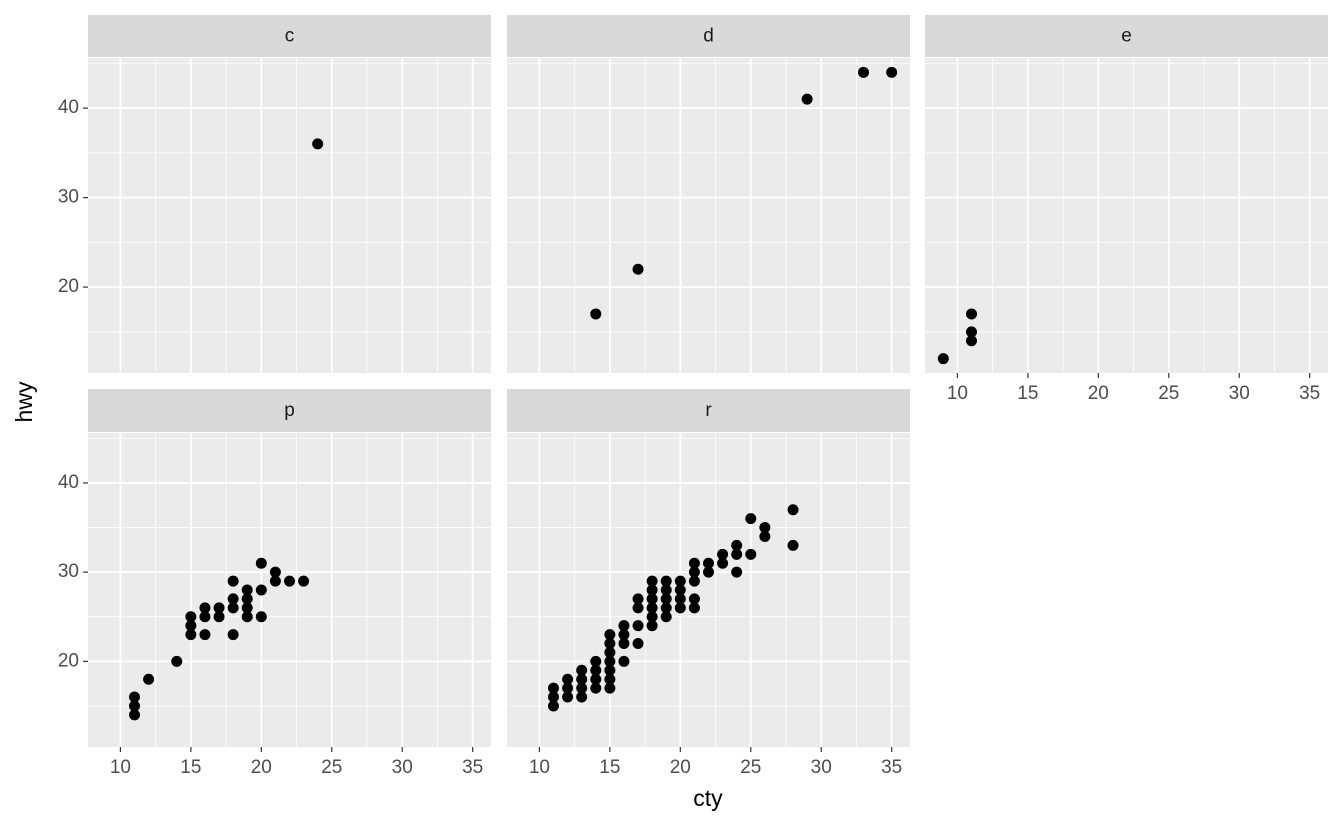 The height and width of the screenshot is (830, 1344). What do you see at coordinates (68, 107) in the screenshot?
I see `y-tick-label: 40` at bounding box center [68, 107].